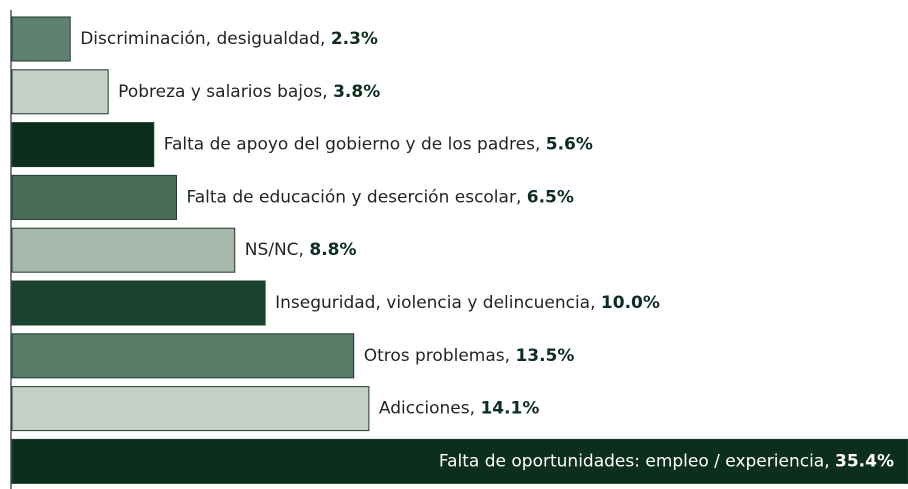  I want to click on bar-label: Pobreza y salarios bajos, 3.8%, so click(249, 92).